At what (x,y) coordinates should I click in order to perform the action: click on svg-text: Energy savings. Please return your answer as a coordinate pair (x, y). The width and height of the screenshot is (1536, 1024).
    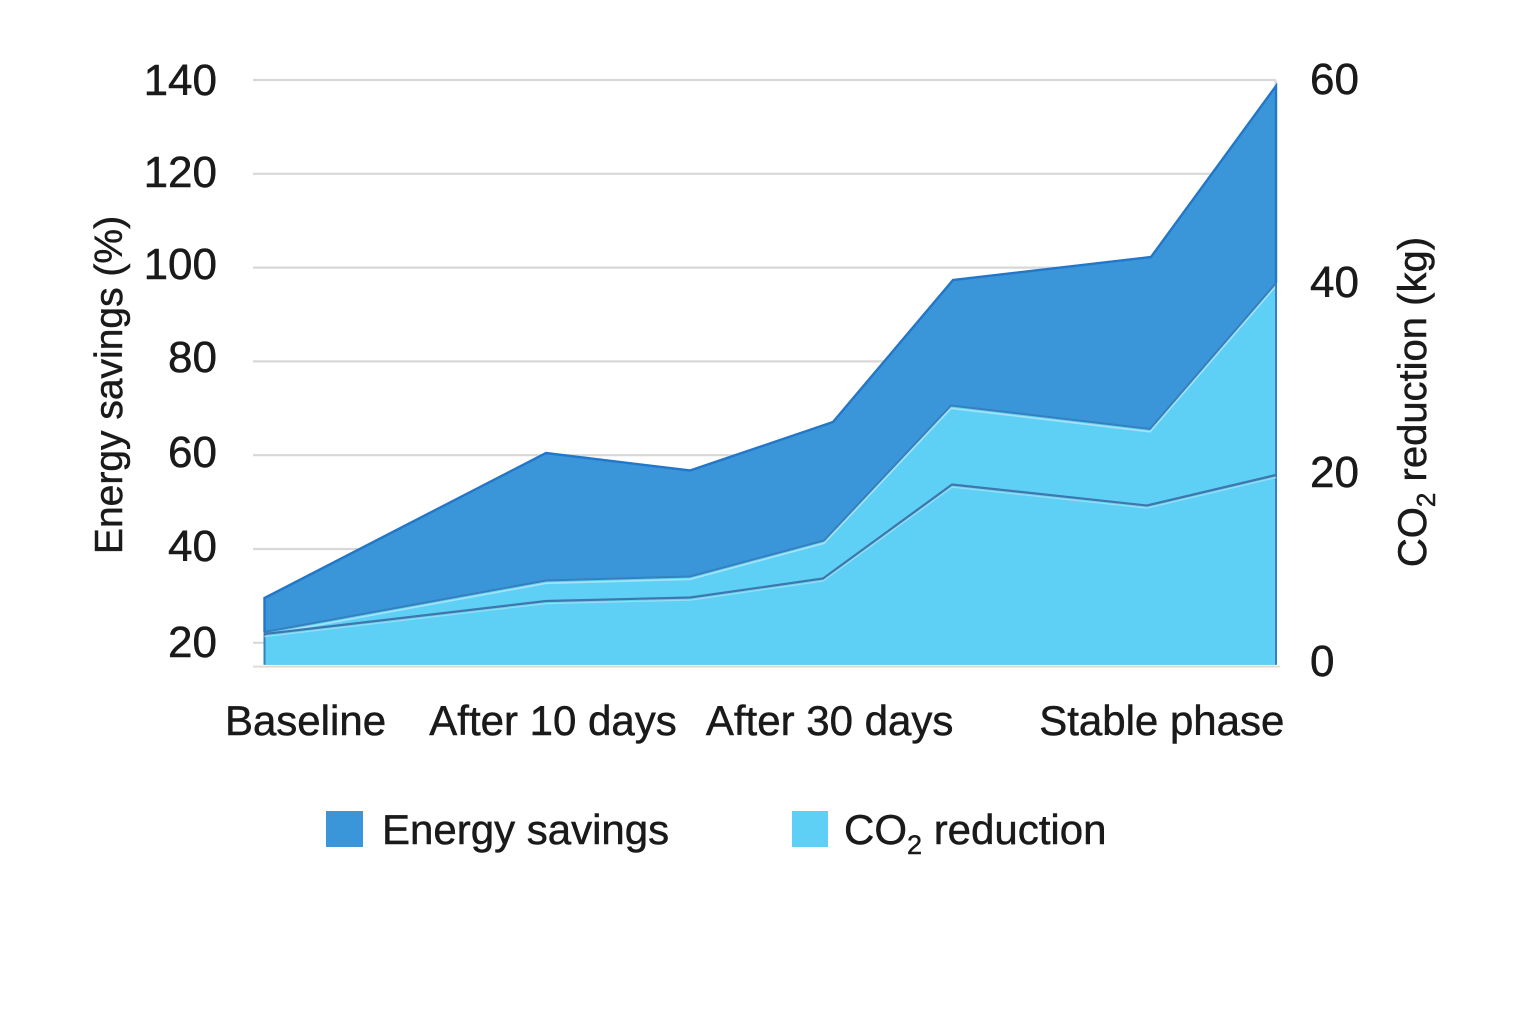
    Looking at the image, I should click on (525, 829).